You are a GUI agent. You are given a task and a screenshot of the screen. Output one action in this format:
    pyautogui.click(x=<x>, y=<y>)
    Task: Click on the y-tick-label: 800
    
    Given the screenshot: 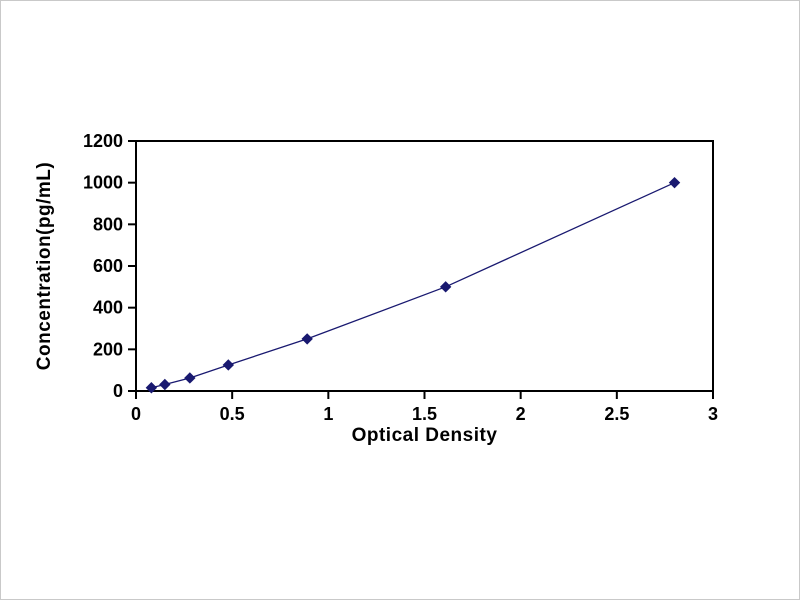 What is the action you would take?
    pyautogui.click(x=108, y=224)
    